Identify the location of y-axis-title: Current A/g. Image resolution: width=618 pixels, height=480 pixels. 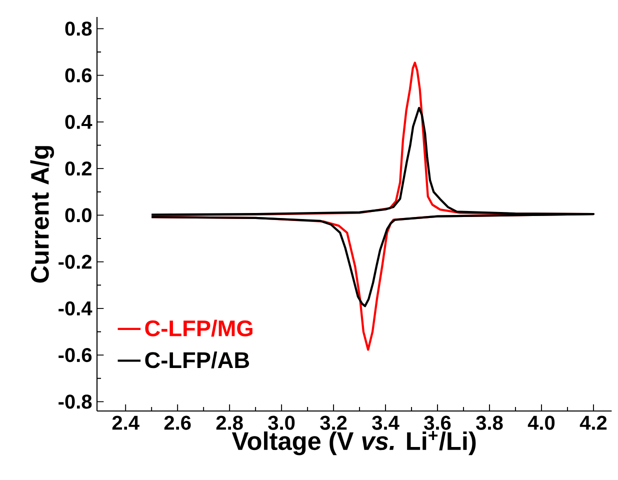
(42, 214).